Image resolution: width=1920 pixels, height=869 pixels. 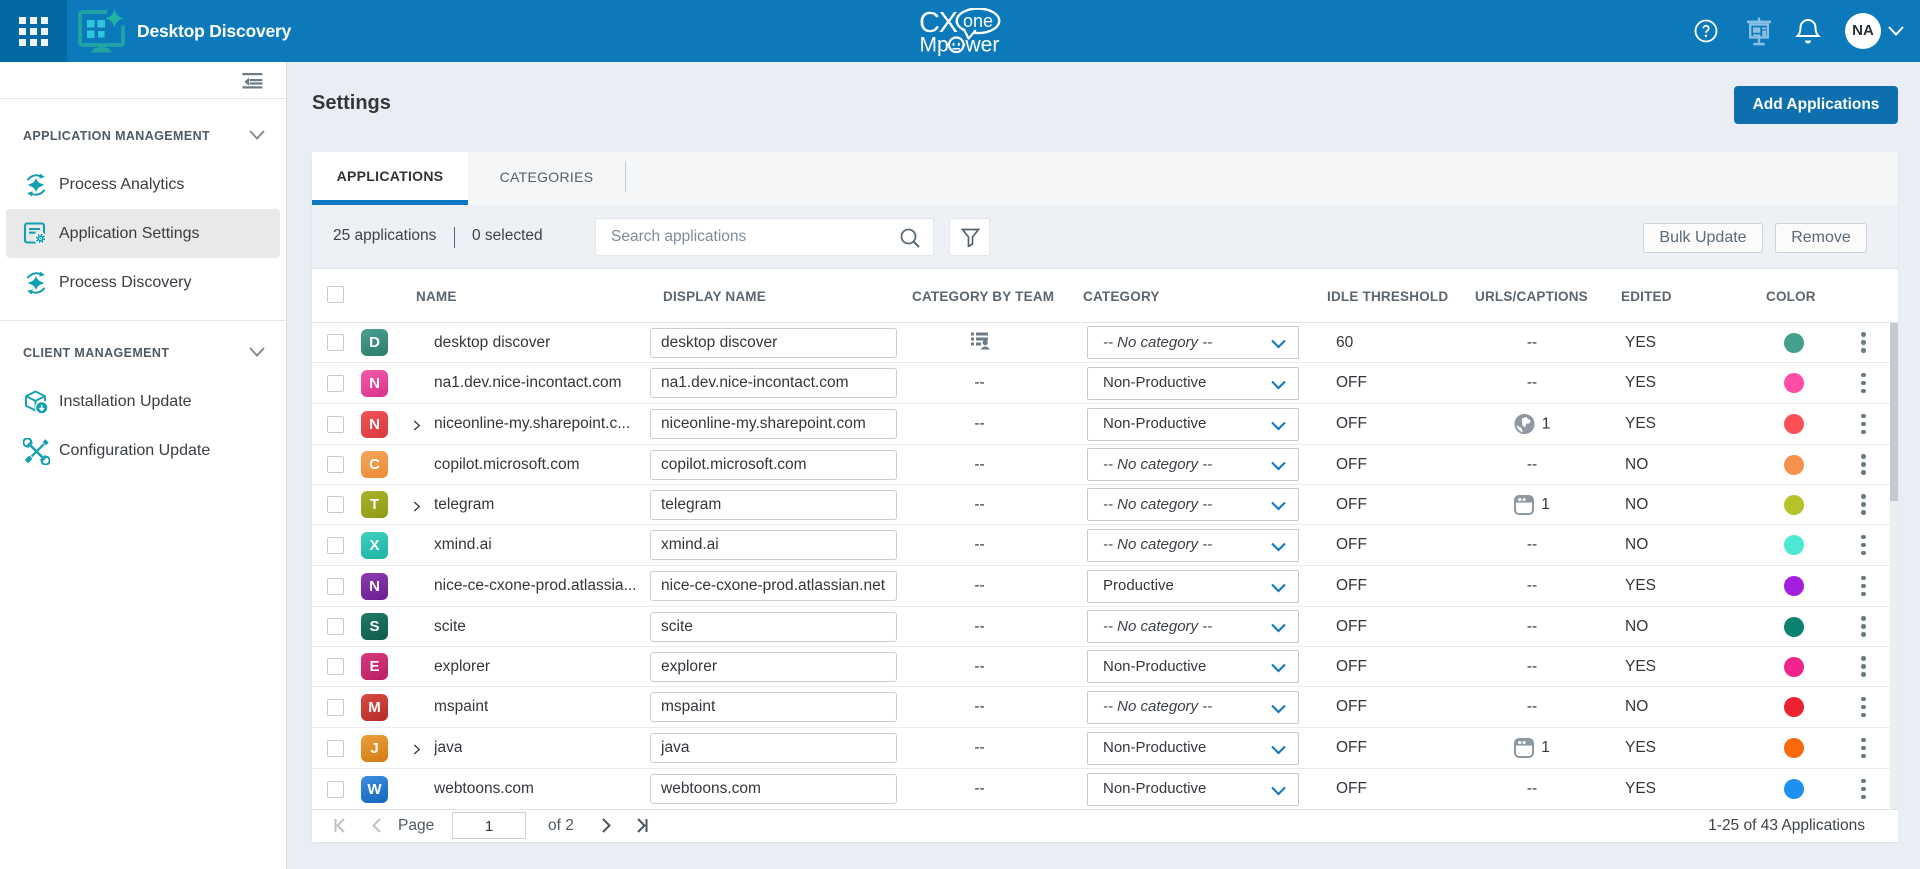 What do you see at coordinates (978, 21) in the screenshot?
I see `svg-text: one` at bounding box center [978, 21].